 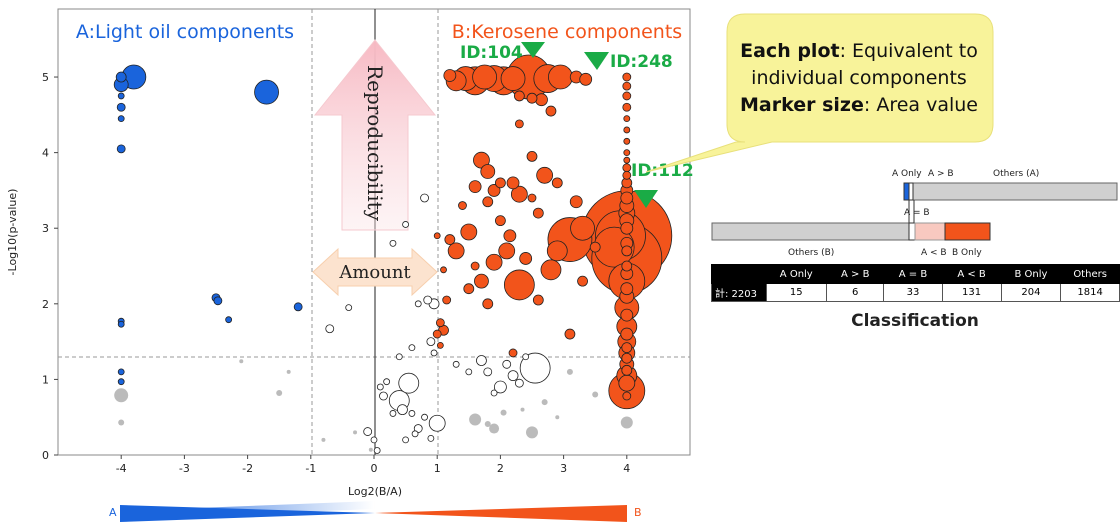 What do you see at coordinates (45, 228) in the screenshot?
I see `y-tick-label: 3` at bounding box center [45, 228].